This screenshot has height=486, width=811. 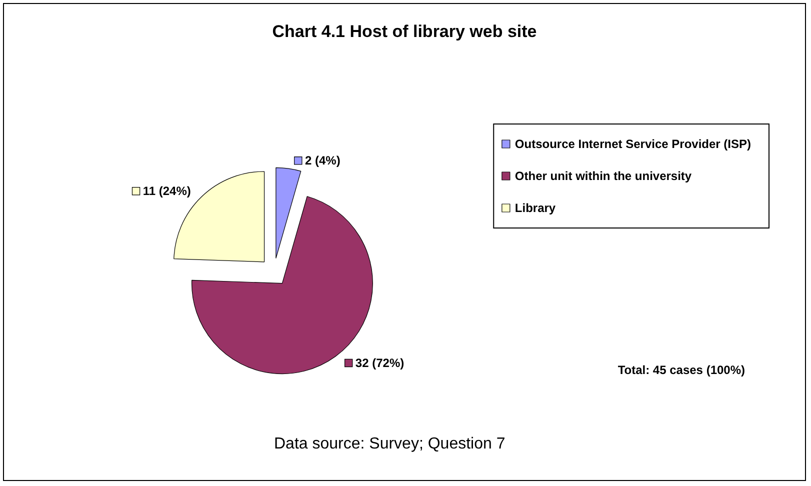 What do you see at coordinates (321, 161) in the screenshot?
I see `data-label: 2 (4%)` at bounding box center [321, 161].